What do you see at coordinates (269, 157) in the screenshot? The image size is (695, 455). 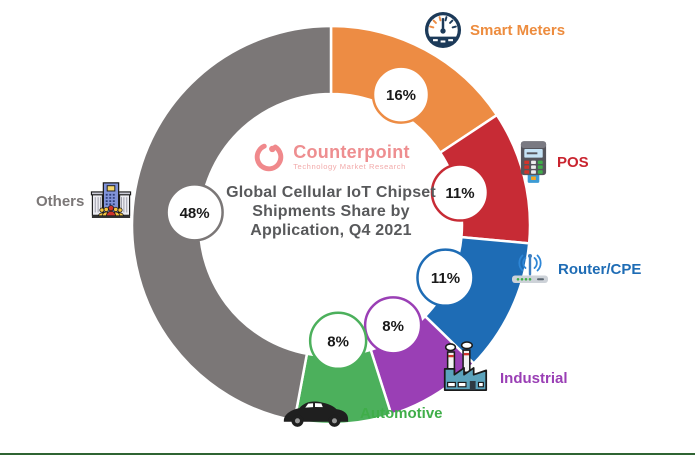 I see `counterpoint-logo-icon` at bounding box center [269, 157].